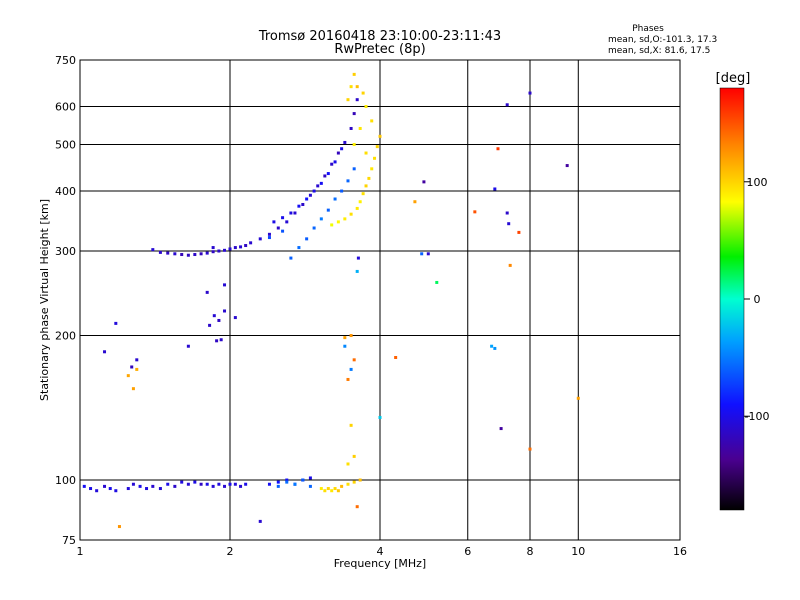 The image size is (800, 600). I want to click on y-tick-label: 100, so click(65, 480).